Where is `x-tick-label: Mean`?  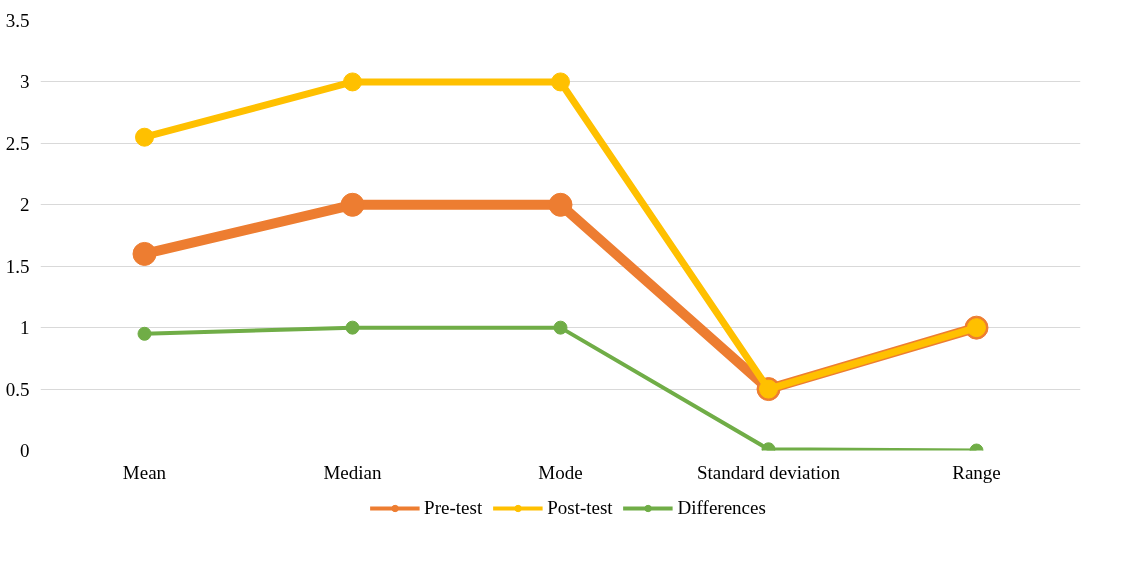 x-tick-label: Mean is located at coordinates (144, 472).